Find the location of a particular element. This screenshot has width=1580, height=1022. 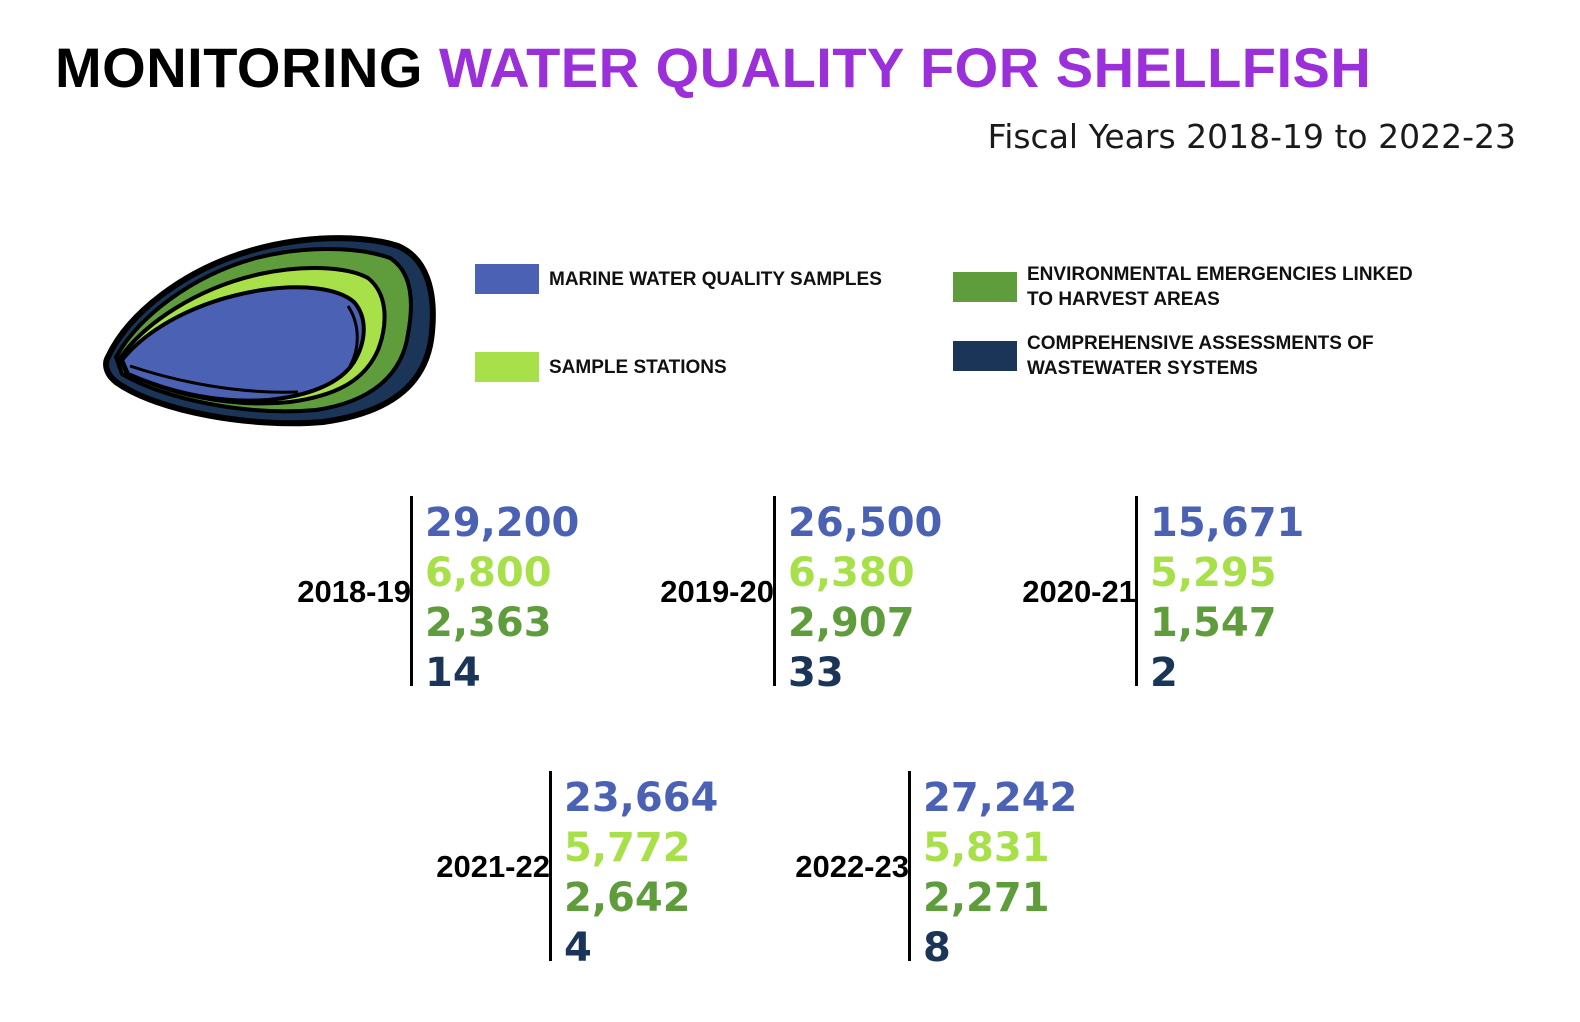

title-part-1: MONITORING is located at coordinates (239, 67).